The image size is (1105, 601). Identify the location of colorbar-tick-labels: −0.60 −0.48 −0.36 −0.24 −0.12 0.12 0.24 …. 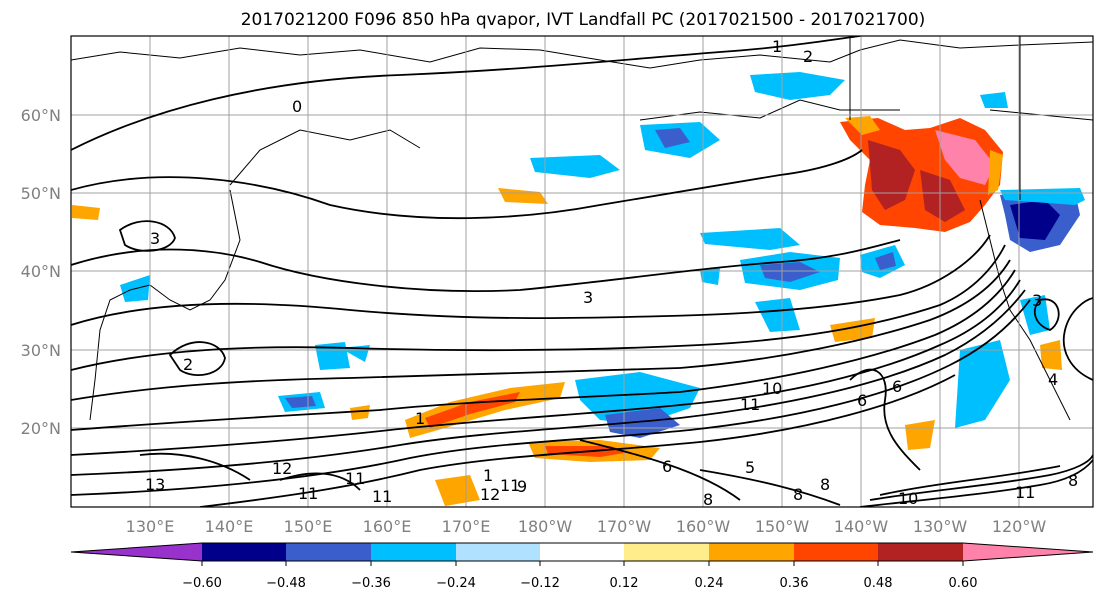
(579, 583).